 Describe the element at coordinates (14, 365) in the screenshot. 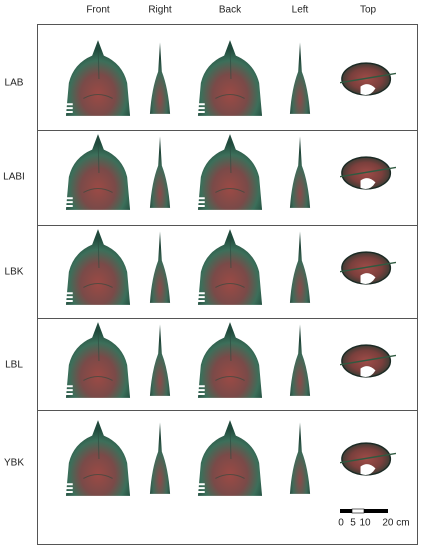

I see `row-label: LBL` at that location.